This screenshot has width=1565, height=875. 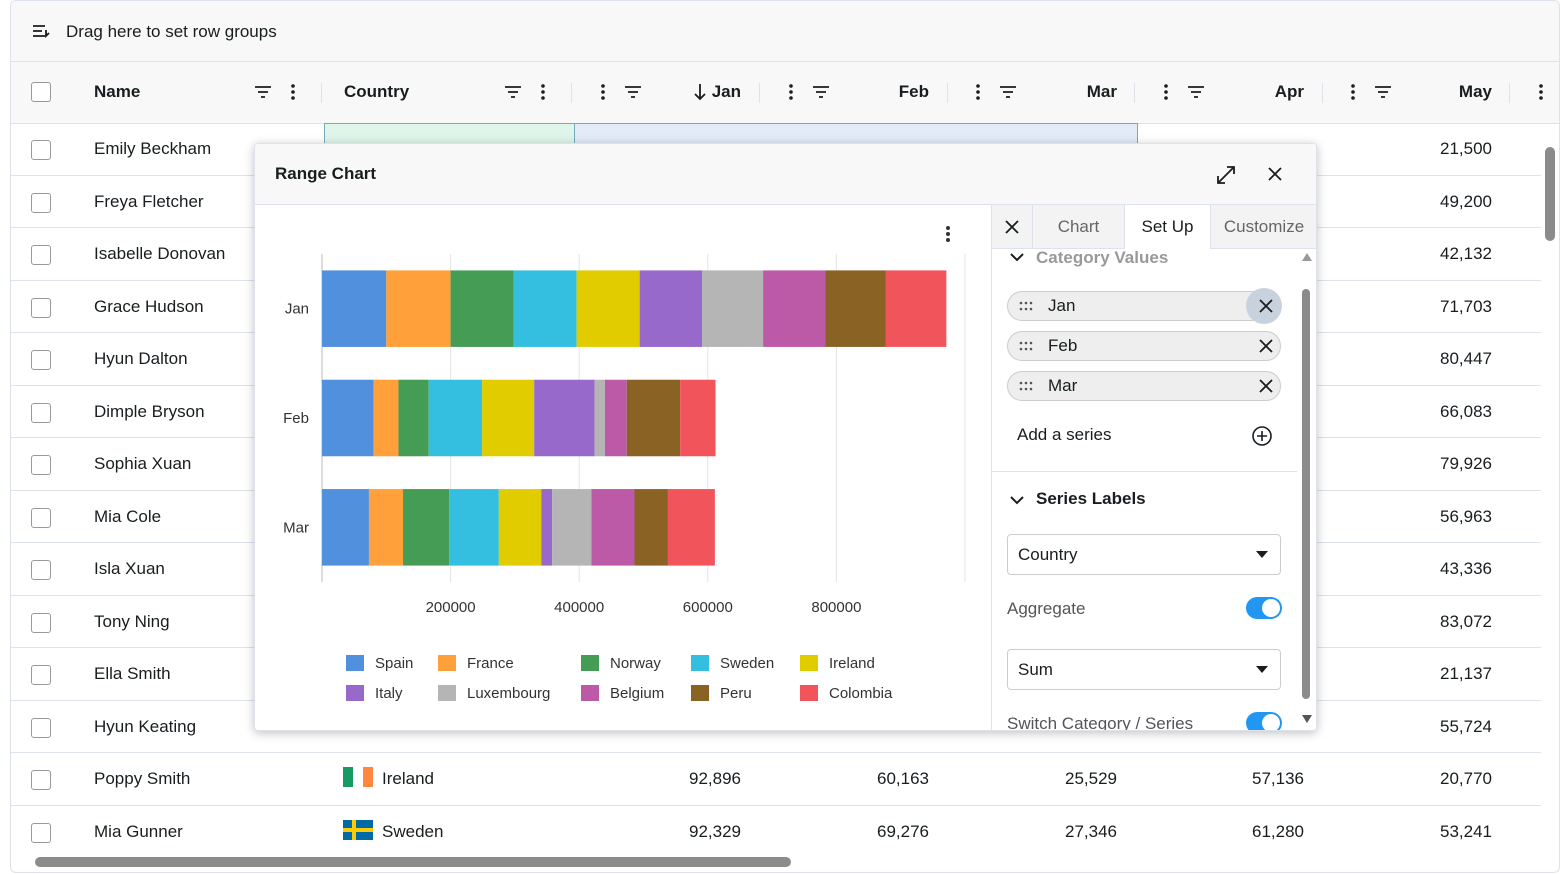 What do you see at coordinates (394, 663) in the screenshot?
I see `legend-label: Spain` at bounding box center [394, 663].